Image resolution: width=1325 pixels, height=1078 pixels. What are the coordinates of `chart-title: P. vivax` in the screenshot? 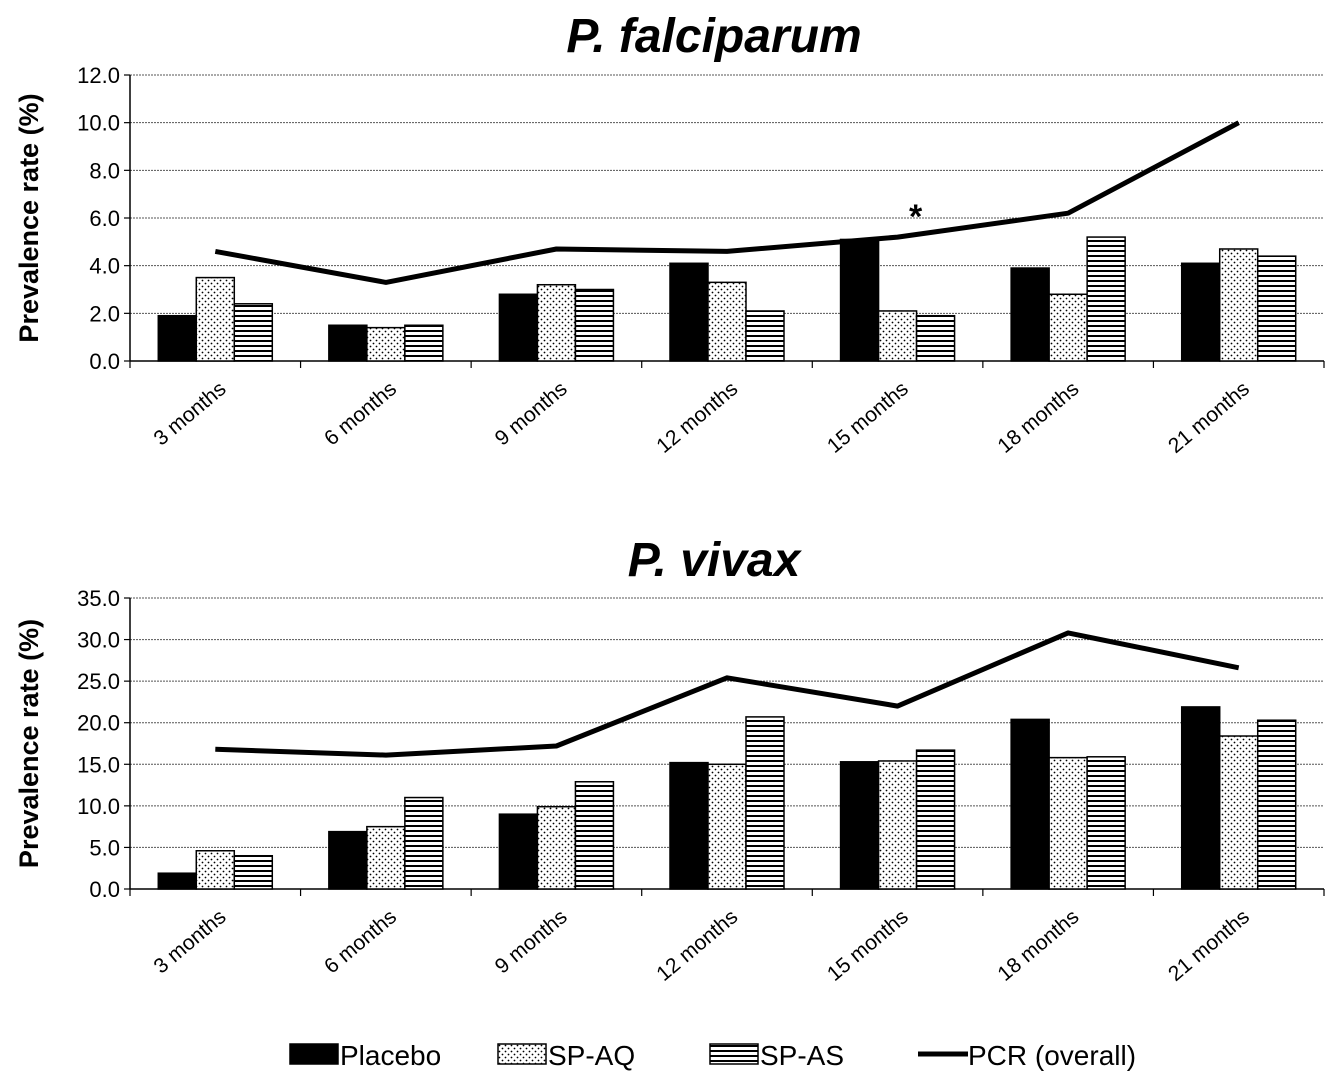 It's located at (715, 560).